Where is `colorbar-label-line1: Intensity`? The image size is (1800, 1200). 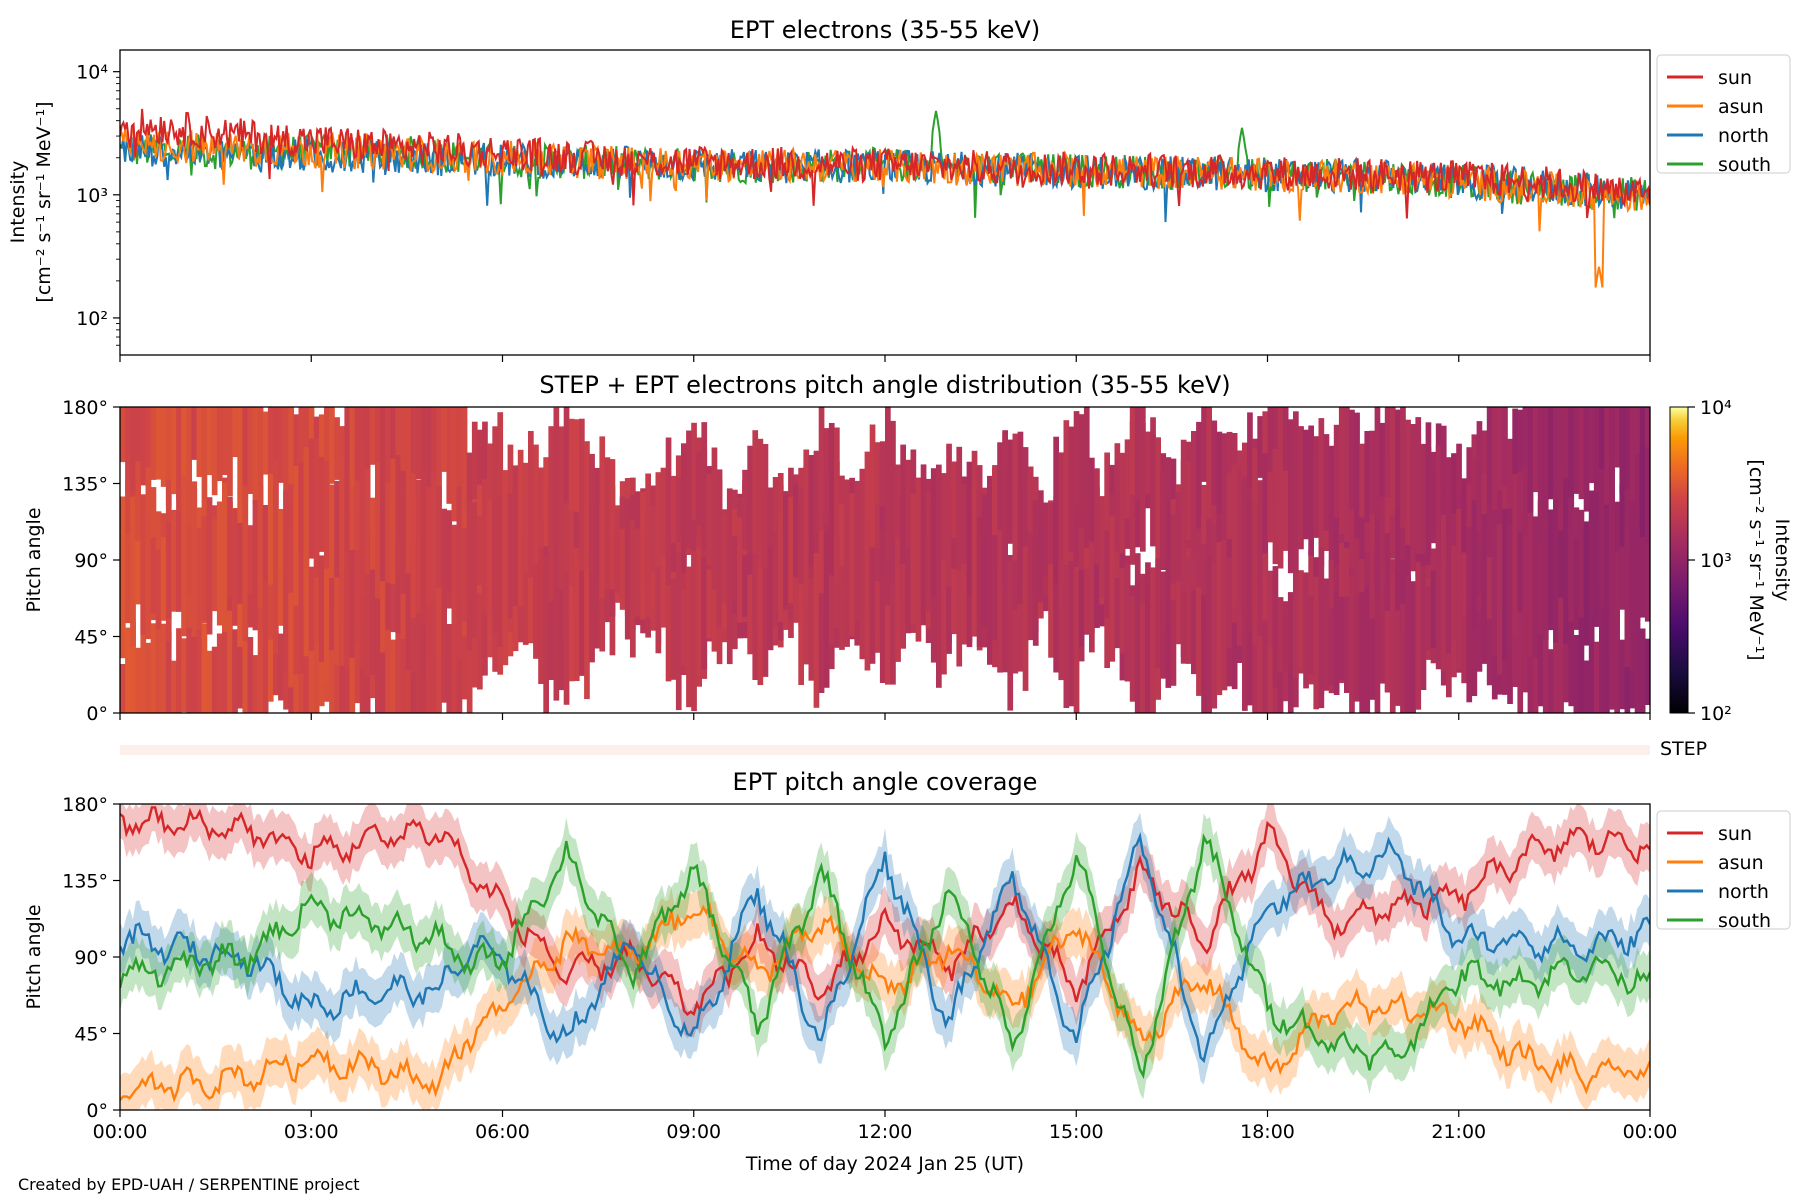 colorbar-label-line1: Intensity is located at coordinates (1782, 560).